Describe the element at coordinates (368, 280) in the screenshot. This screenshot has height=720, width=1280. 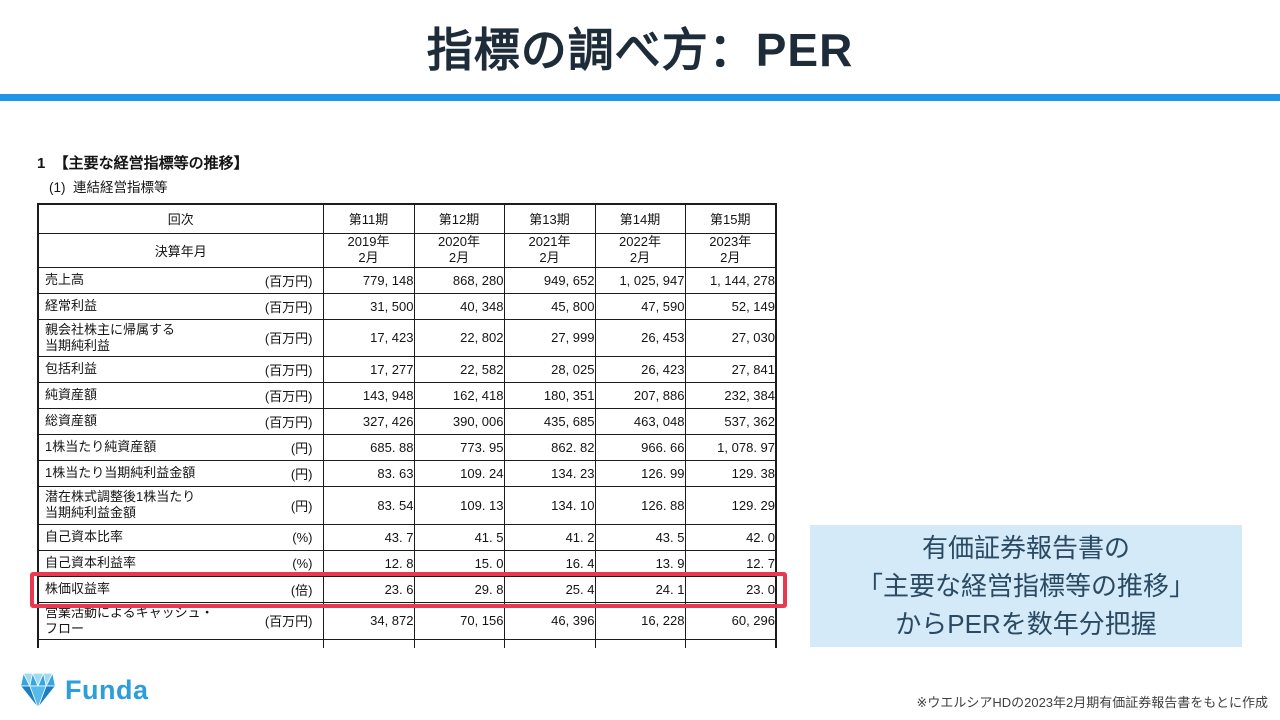
I see `value-cell: 779, 148` at that location.